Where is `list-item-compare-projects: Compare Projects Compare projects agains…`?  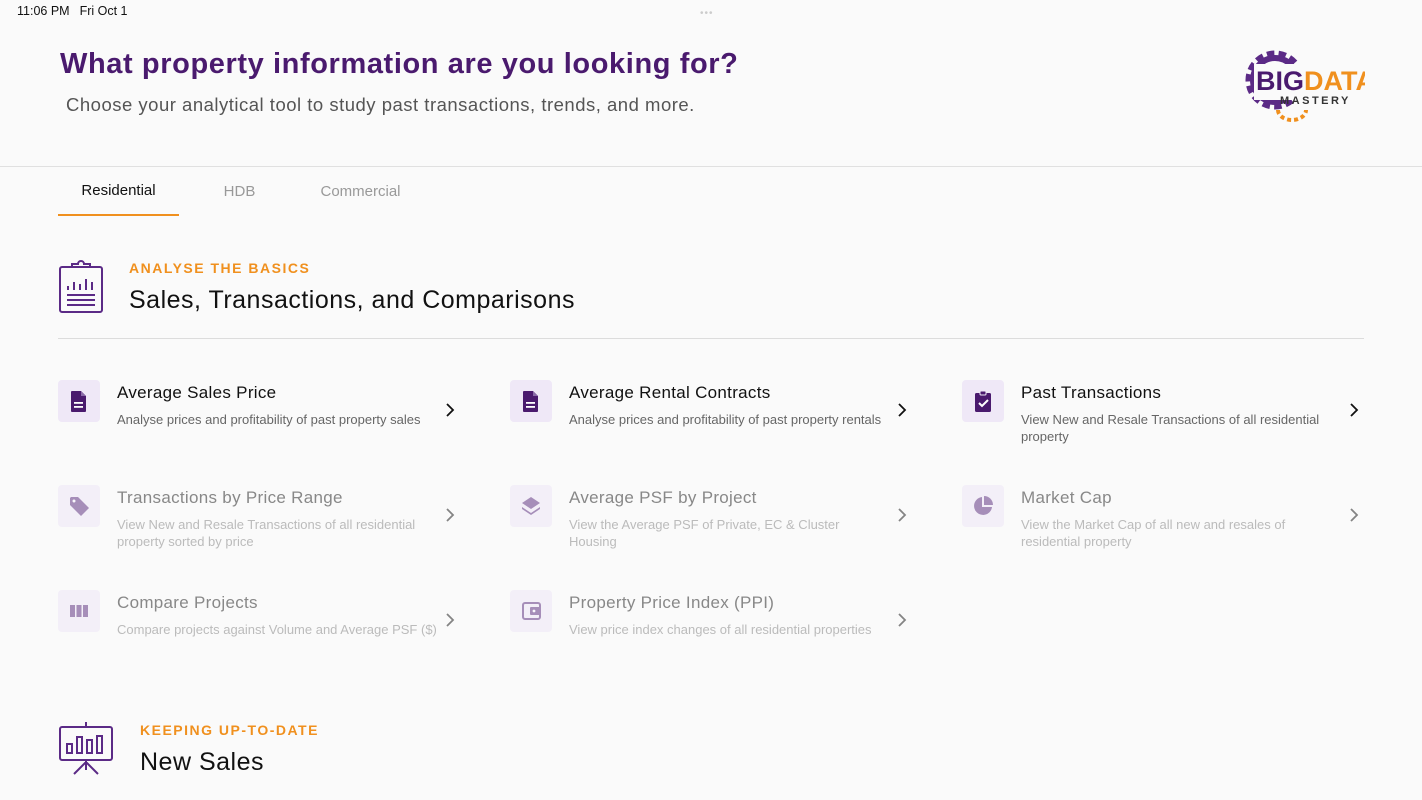 list-item-compare-projects: Compare Projects Compare projects agains… is located at coordinates (260, 630).